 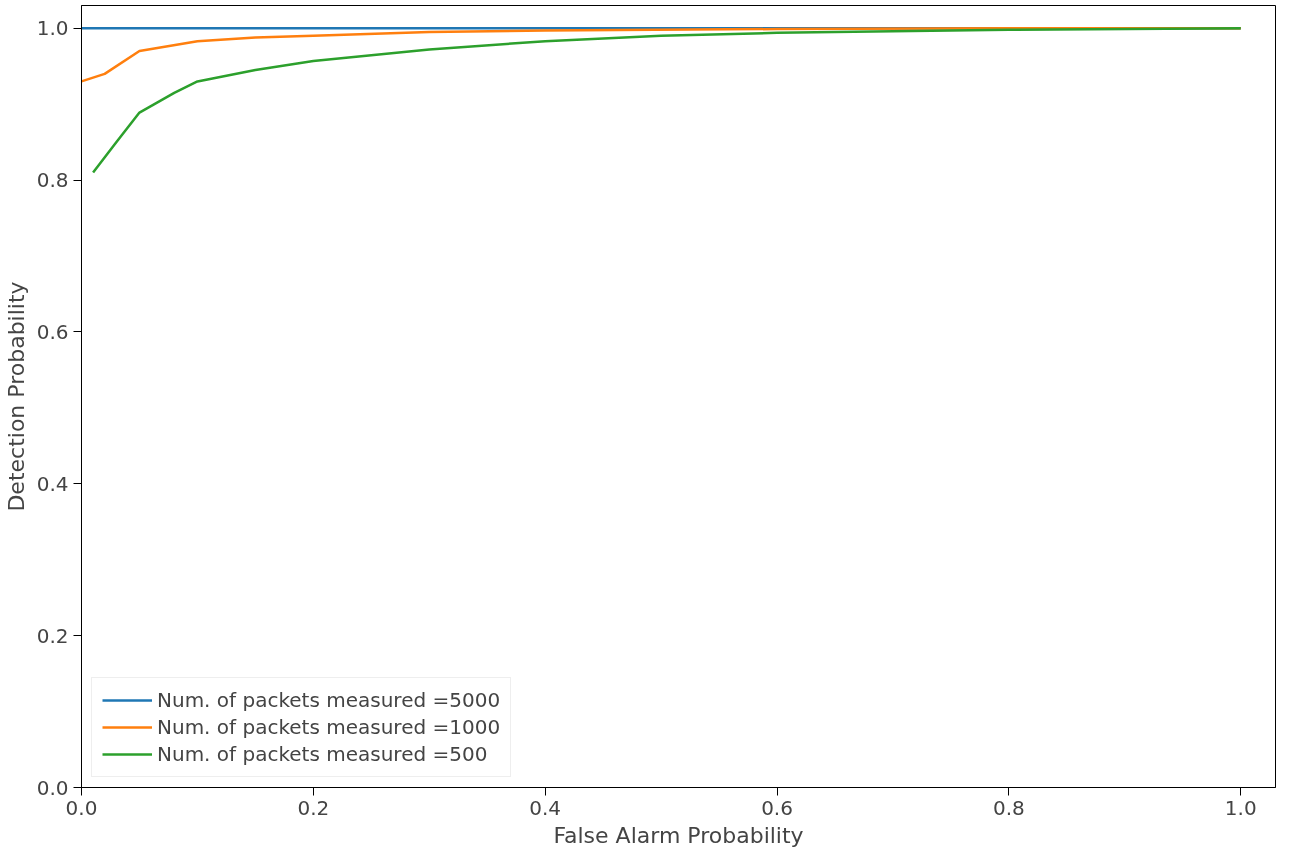 What do you see at coordinates (322, 754) in the screenshot?
I see `legend-label: Num. of packets measured =500` at bounding box center [322, 754].